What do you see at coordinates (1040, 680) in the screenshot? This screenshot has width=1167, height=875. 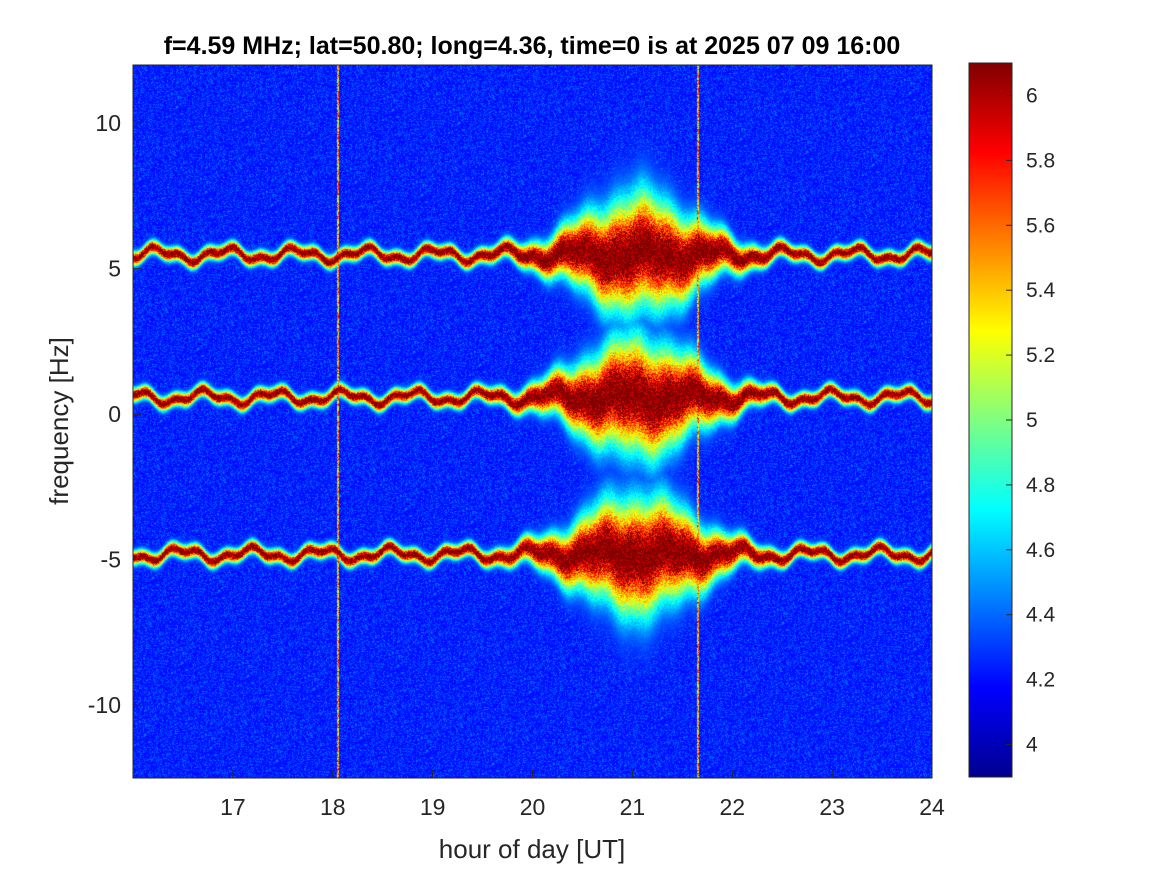 I see `colorbar-tick-label: 4.2` at bounding box center [1040, 680].